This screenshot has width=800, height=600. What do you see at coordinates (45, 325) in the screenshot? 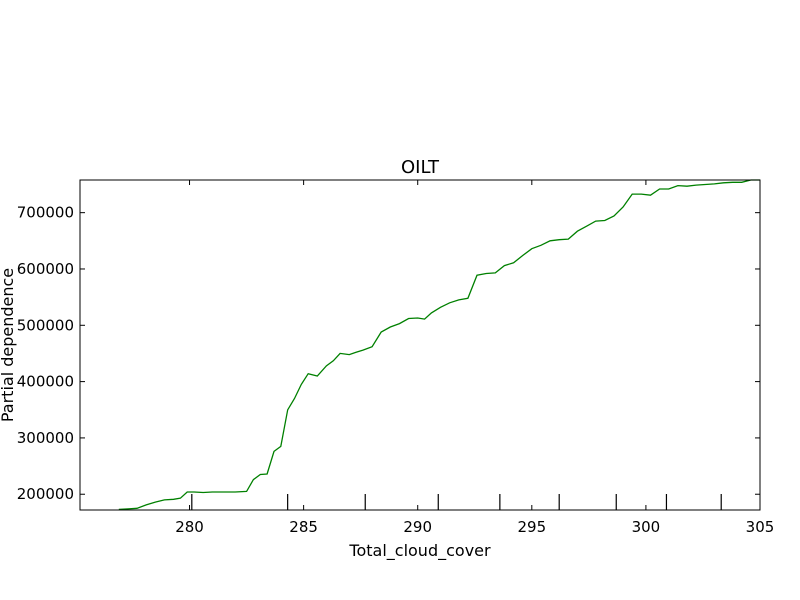
I see `y-tick-label: 500000` at bounding box center [45, 325].